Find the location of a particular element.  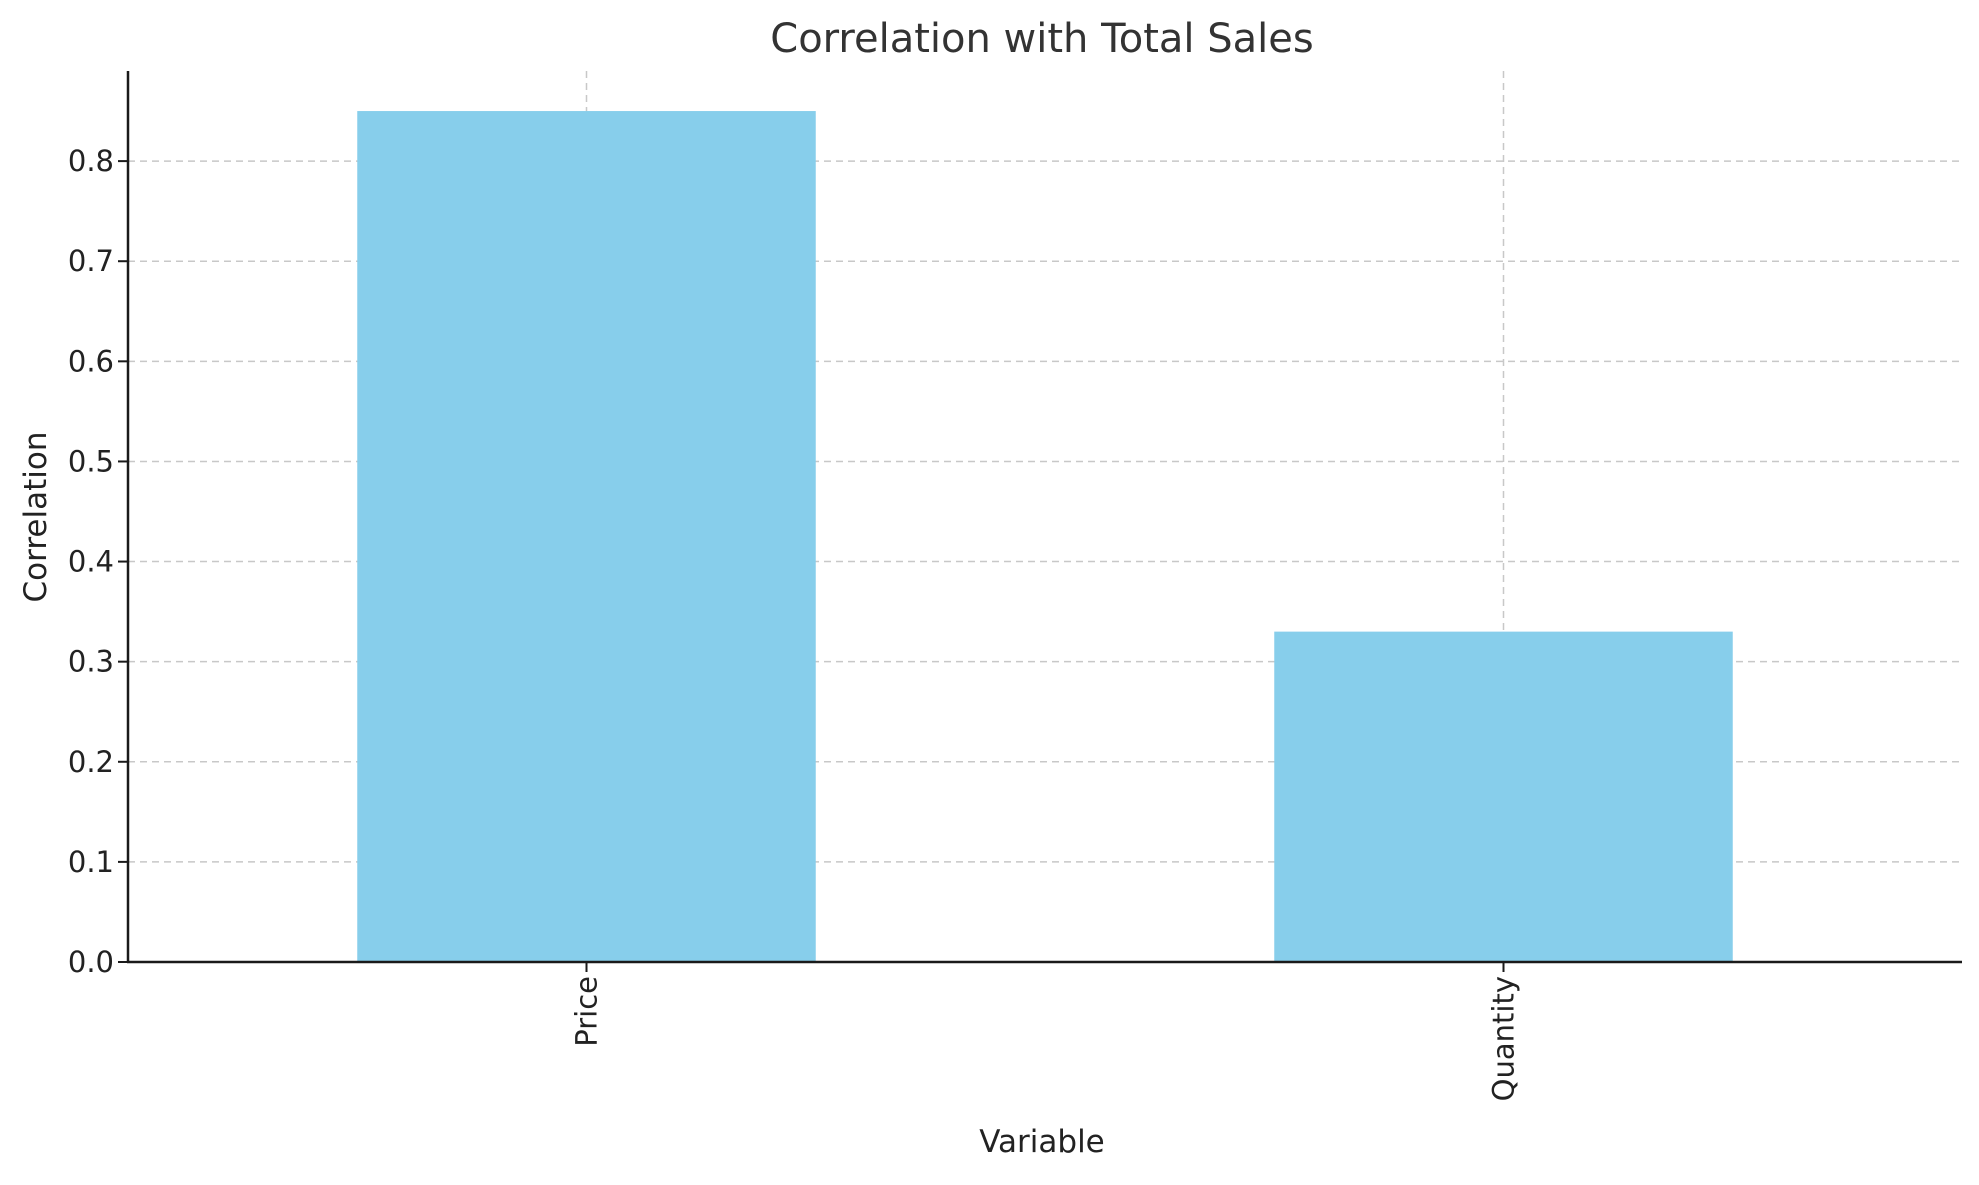

y-tick-label: 0.4 is located at coordinates (91, 562).